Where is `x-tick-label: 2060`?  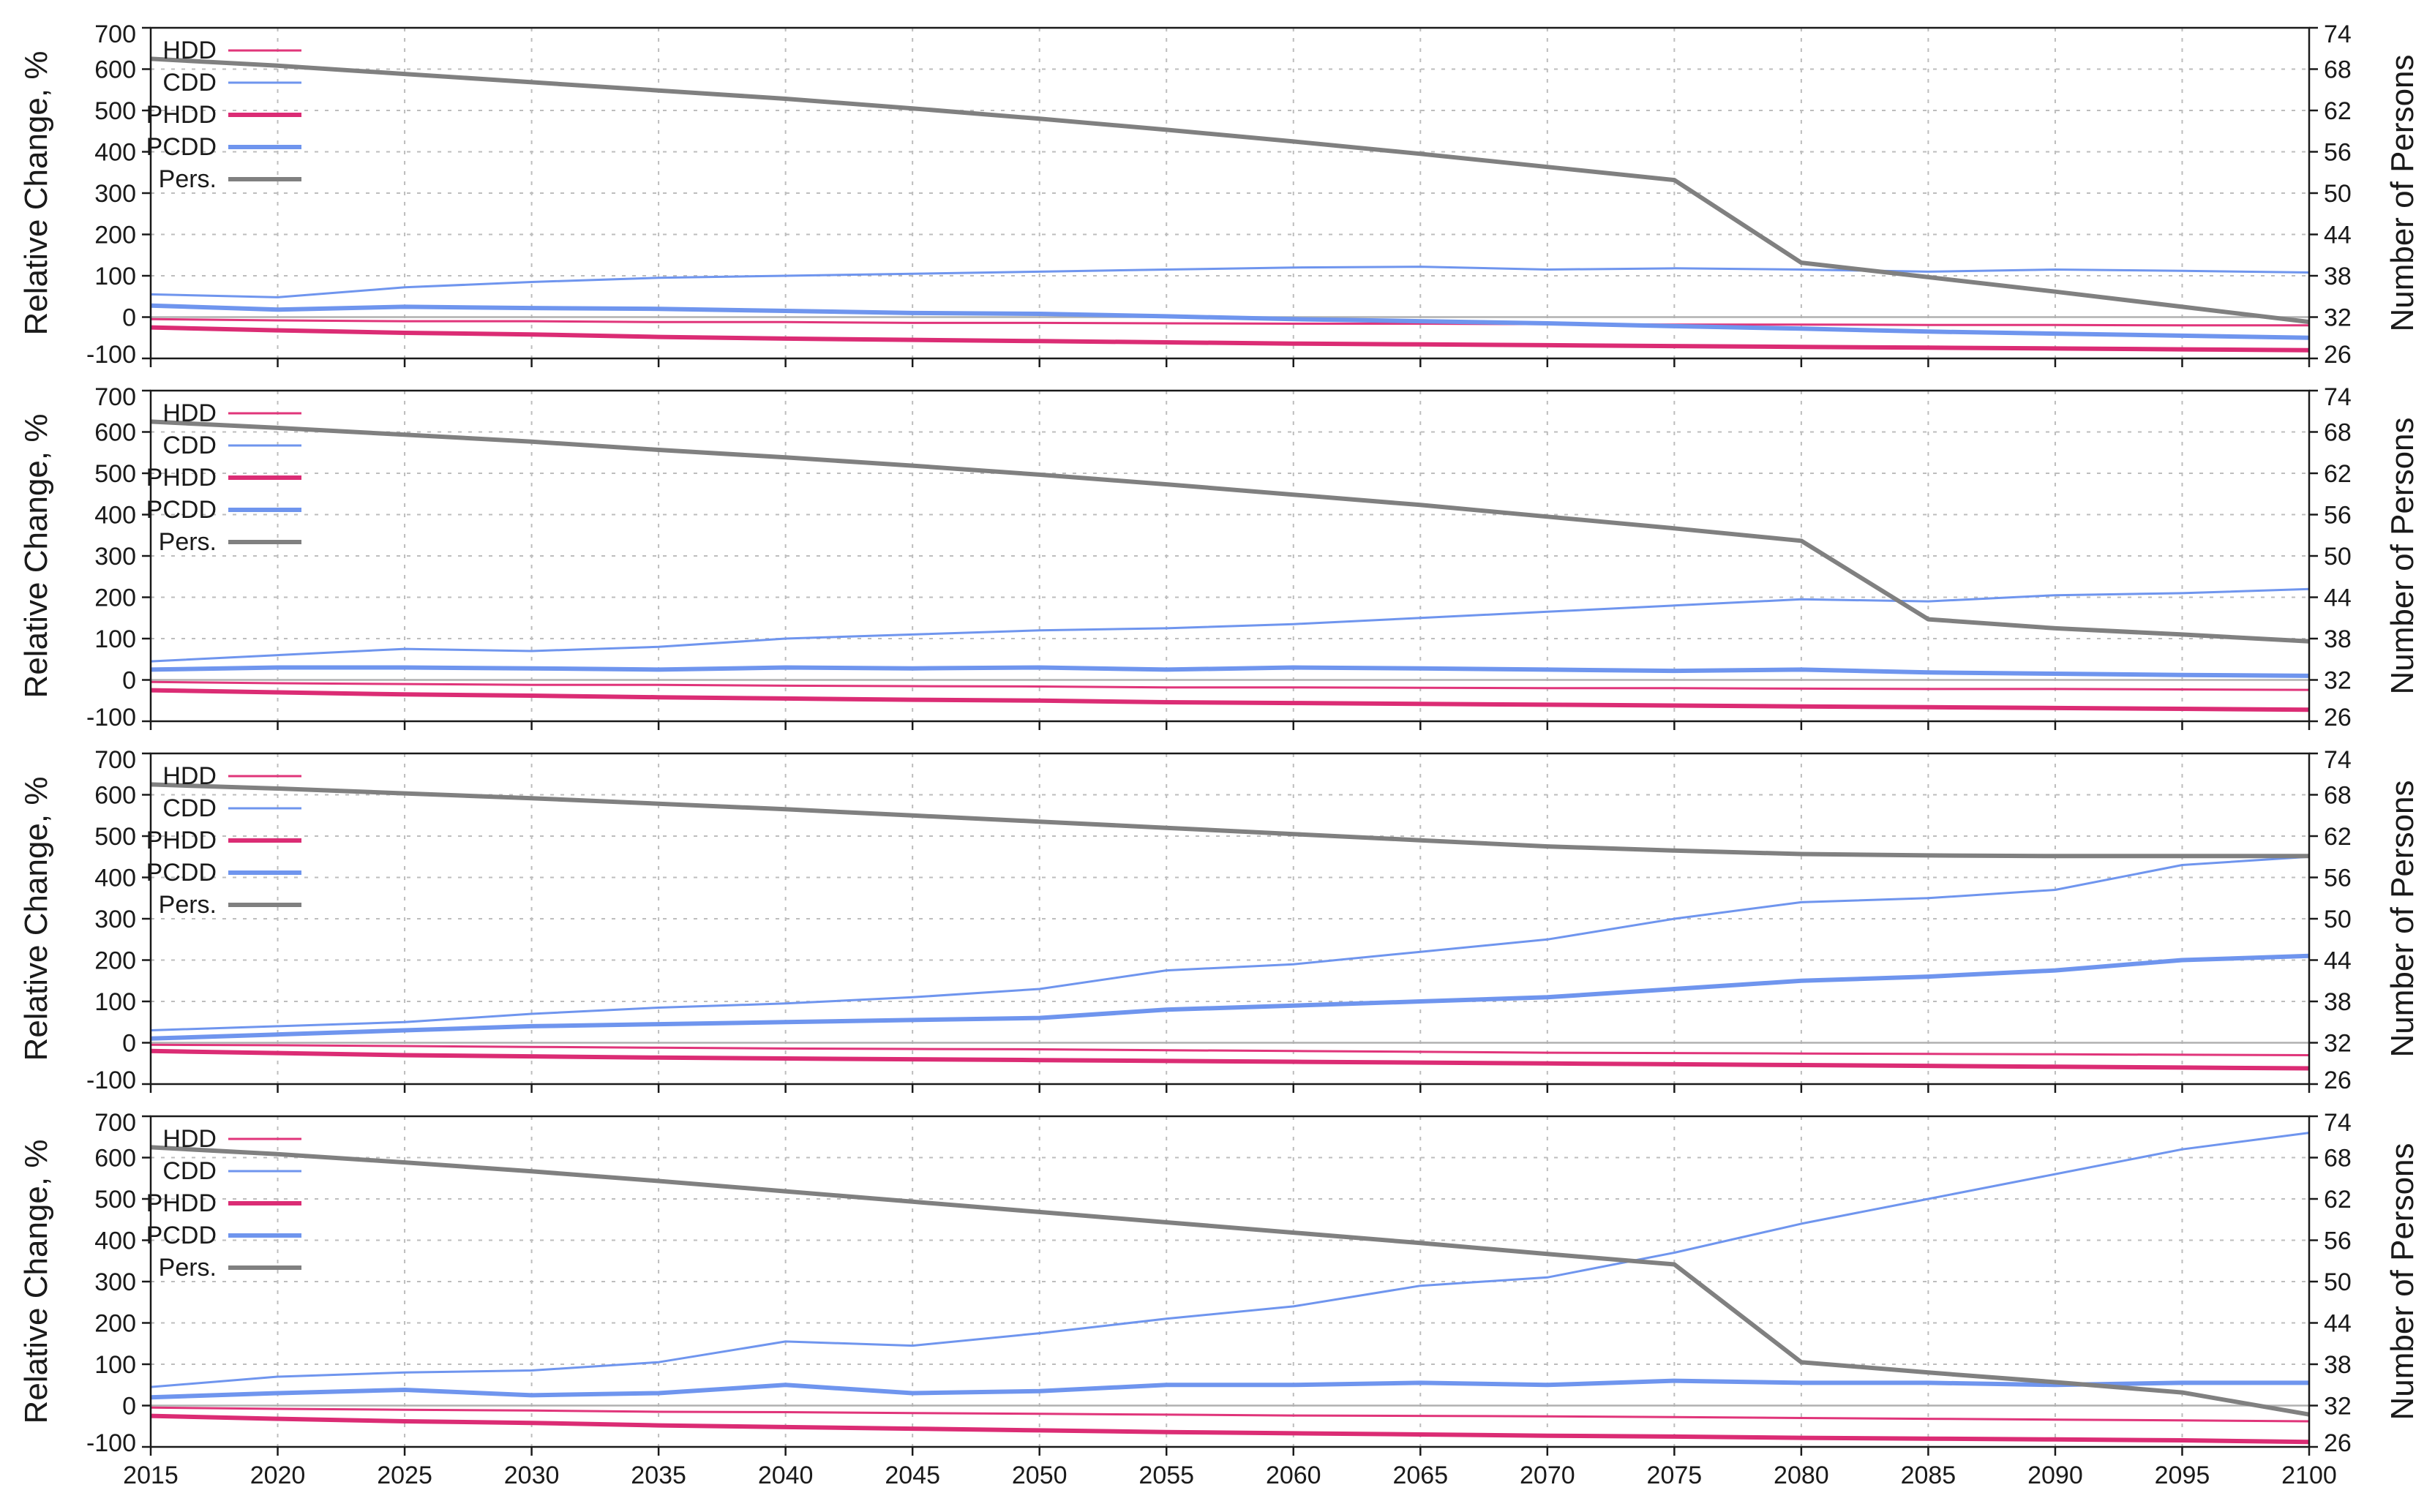
x-tick-label: 2060 is located at coordinates (1294, 1476).